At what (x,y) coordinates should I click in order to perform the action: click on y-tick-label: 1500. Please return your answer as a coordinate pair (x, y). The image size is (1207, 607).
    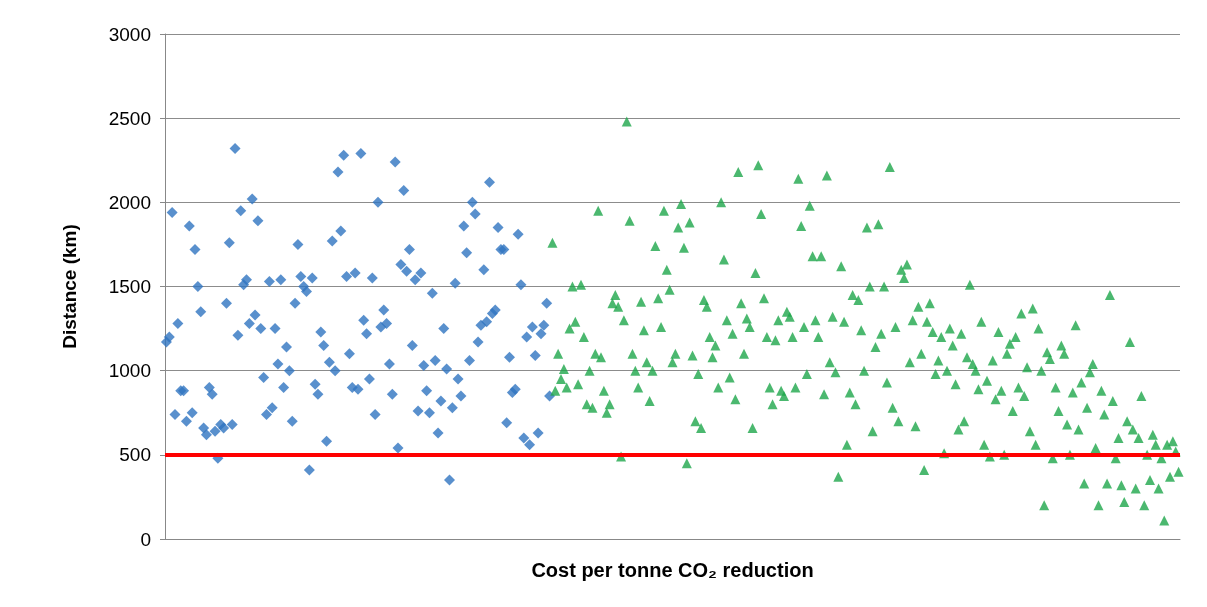
    Looking at the image, I should click on (129, 286).